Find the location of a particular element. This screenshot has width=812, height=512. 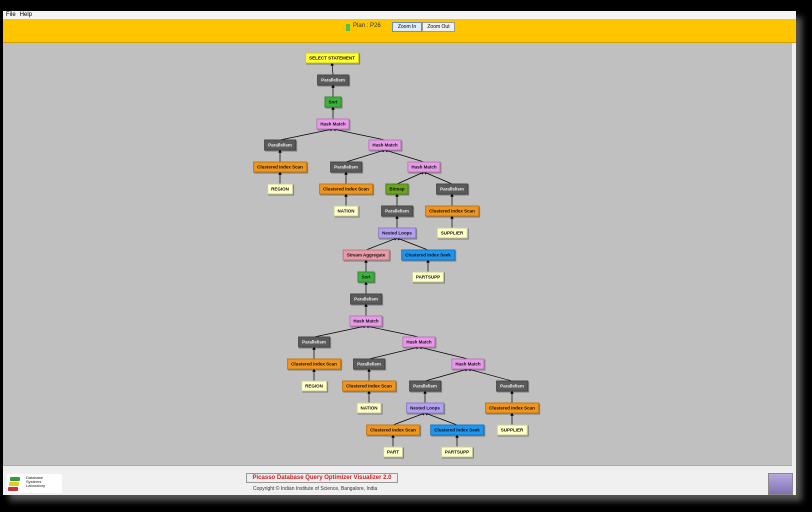

lab-logo-text: Database Systems Laboratory is located at coordinates (36, 481).